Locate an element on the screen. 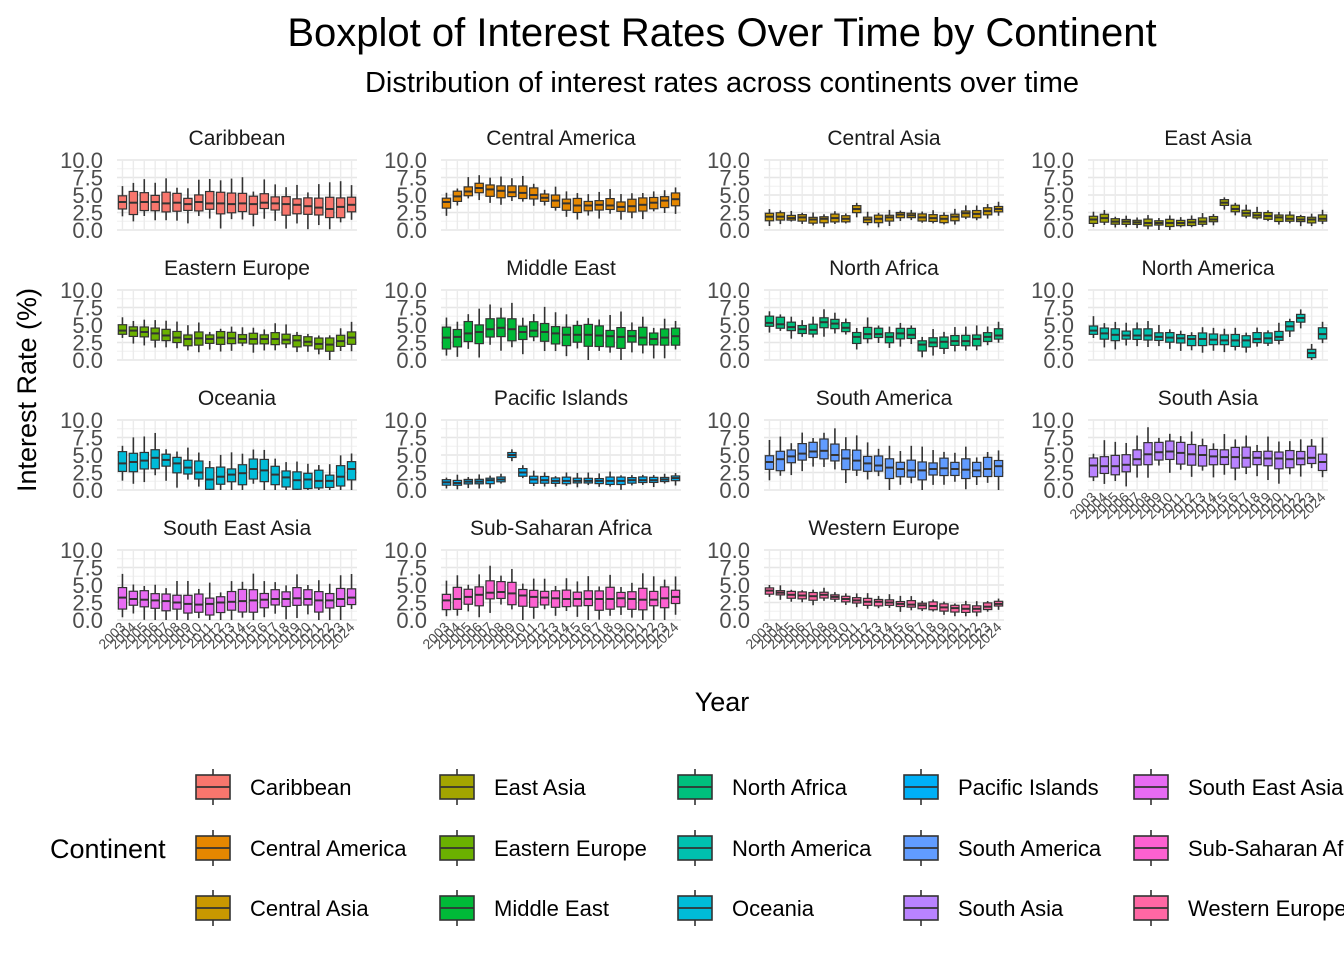 This screenshot has width=1344, height=960. legend-item: Pacific Islands is located at coordinates (1001, 787).